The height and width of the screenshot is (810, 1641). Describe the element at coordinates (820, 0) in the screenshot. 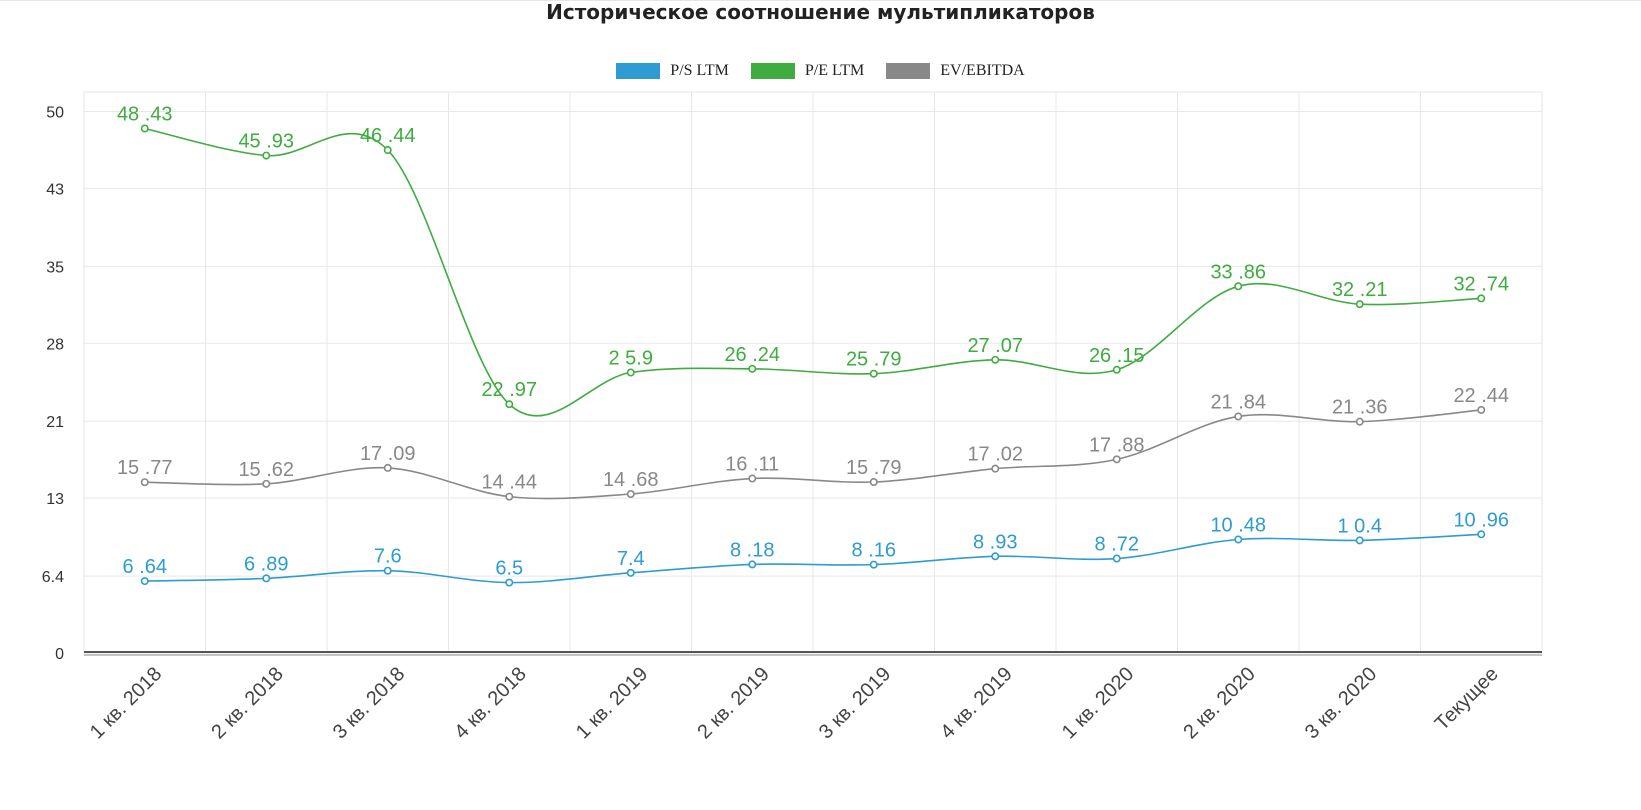

I see `top-divider` at that location.